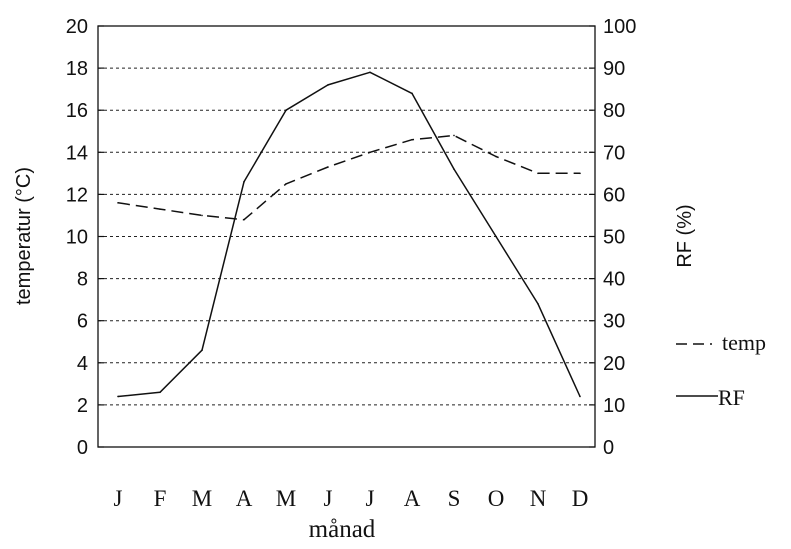  What do you see at coordinates (614, 195) in the screenshot?
I see `right-tick-label: 60` at bounding box center [614, 195].